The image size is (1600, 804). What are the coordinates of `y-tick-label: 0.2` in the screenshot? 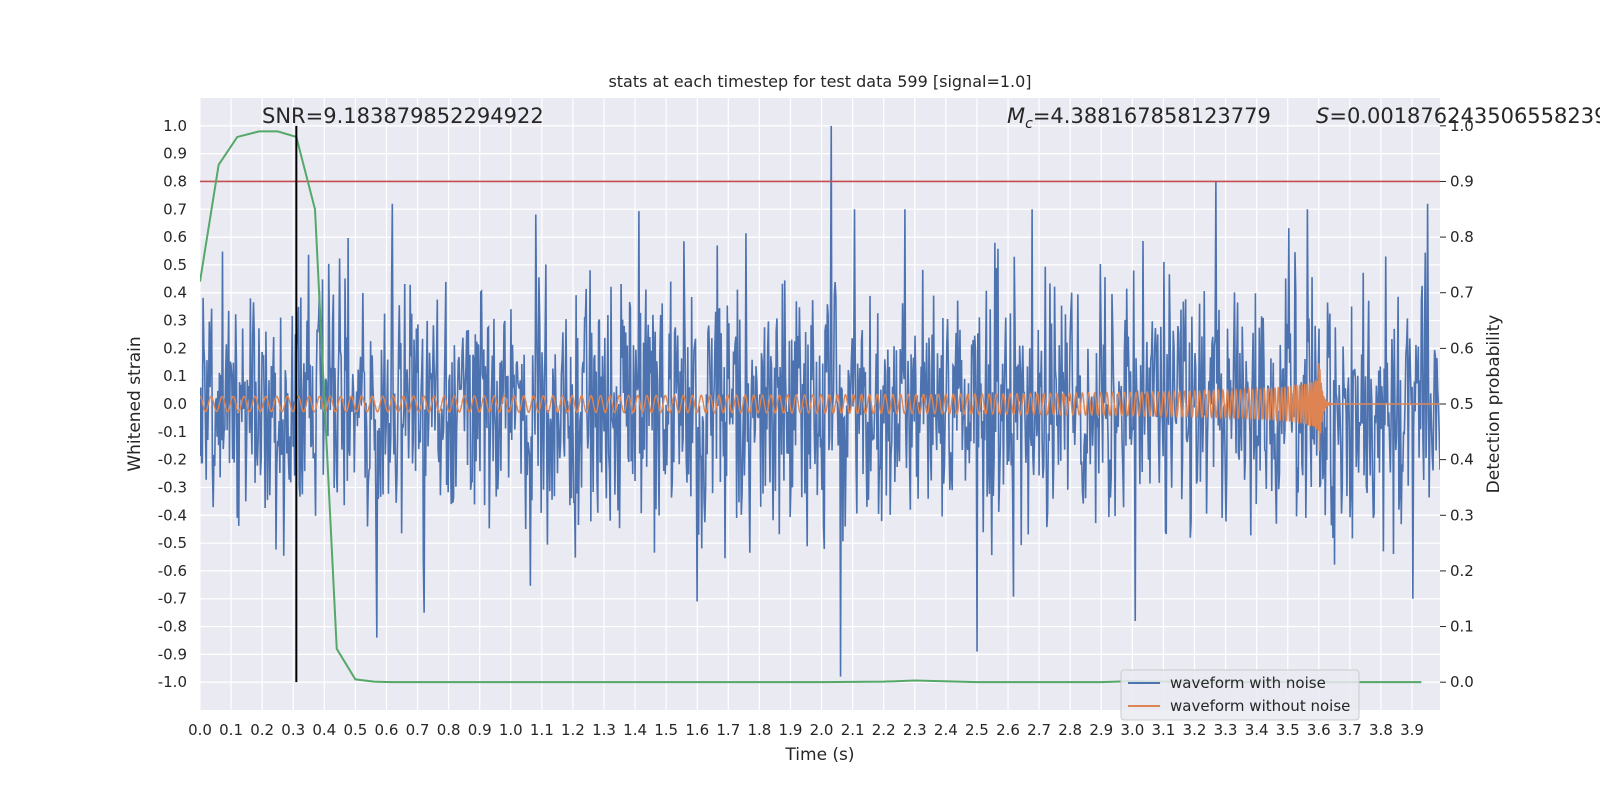 It's located at (175, 348).